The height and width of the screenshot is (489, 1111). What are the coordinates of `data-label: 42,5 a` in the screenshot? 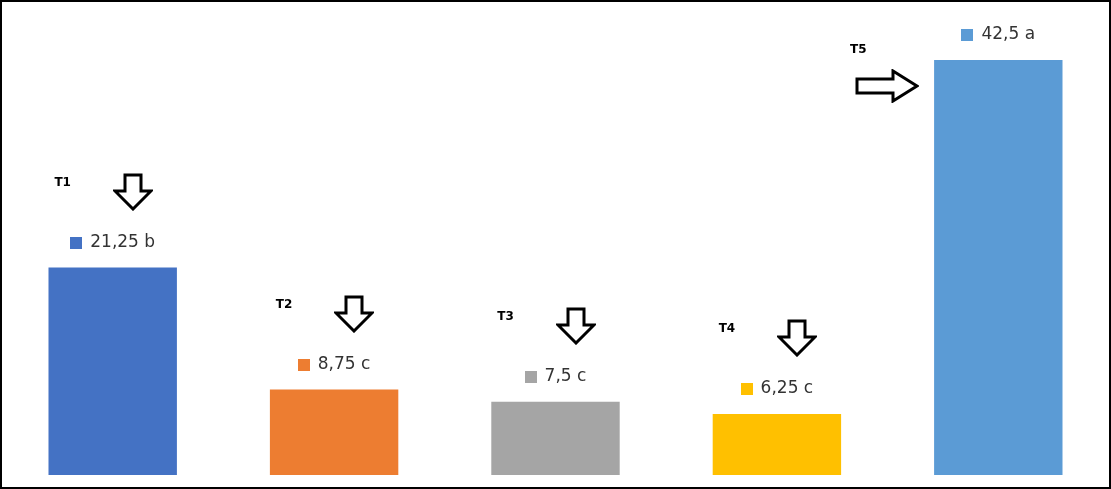 It's located at (1008, 33).